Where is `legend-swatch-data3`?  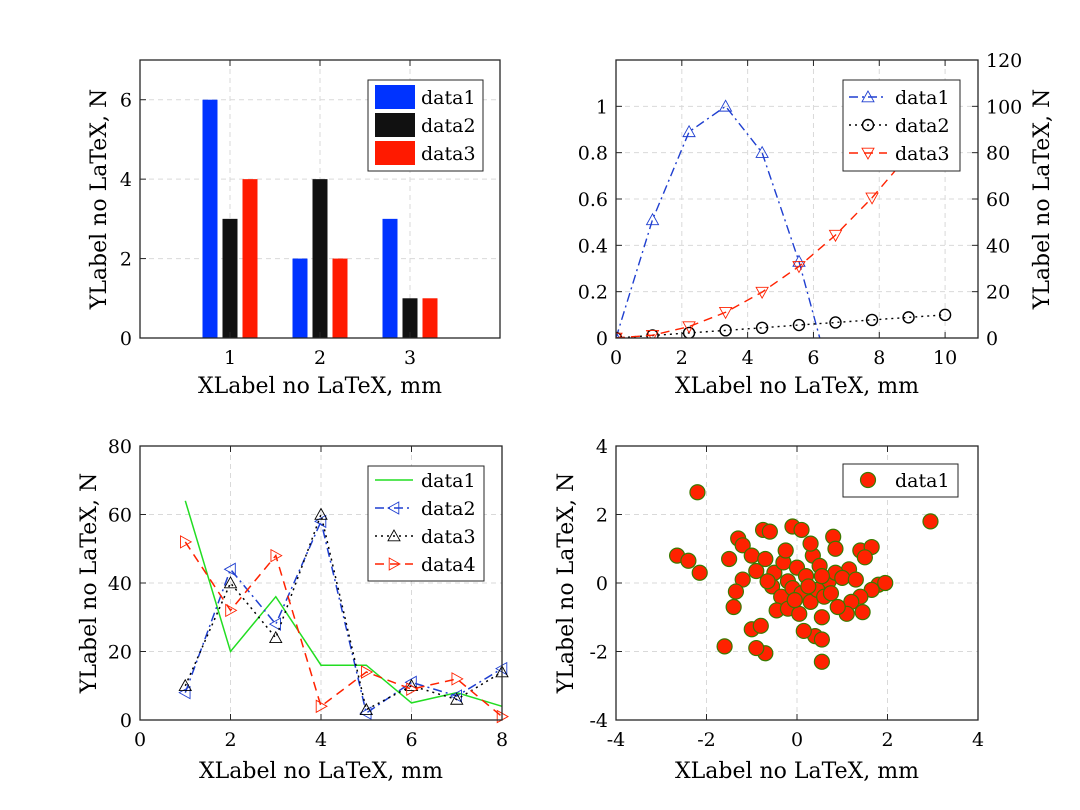 legend-swatch-data3 is located at coordinates (395, 153).